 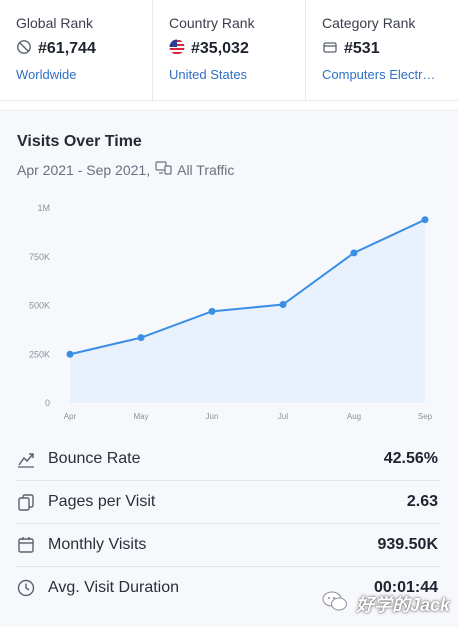 What do you see at coordinates (335, 603) in the screenshot?
I see `wechat-icon` at bounding box center [335, 603].